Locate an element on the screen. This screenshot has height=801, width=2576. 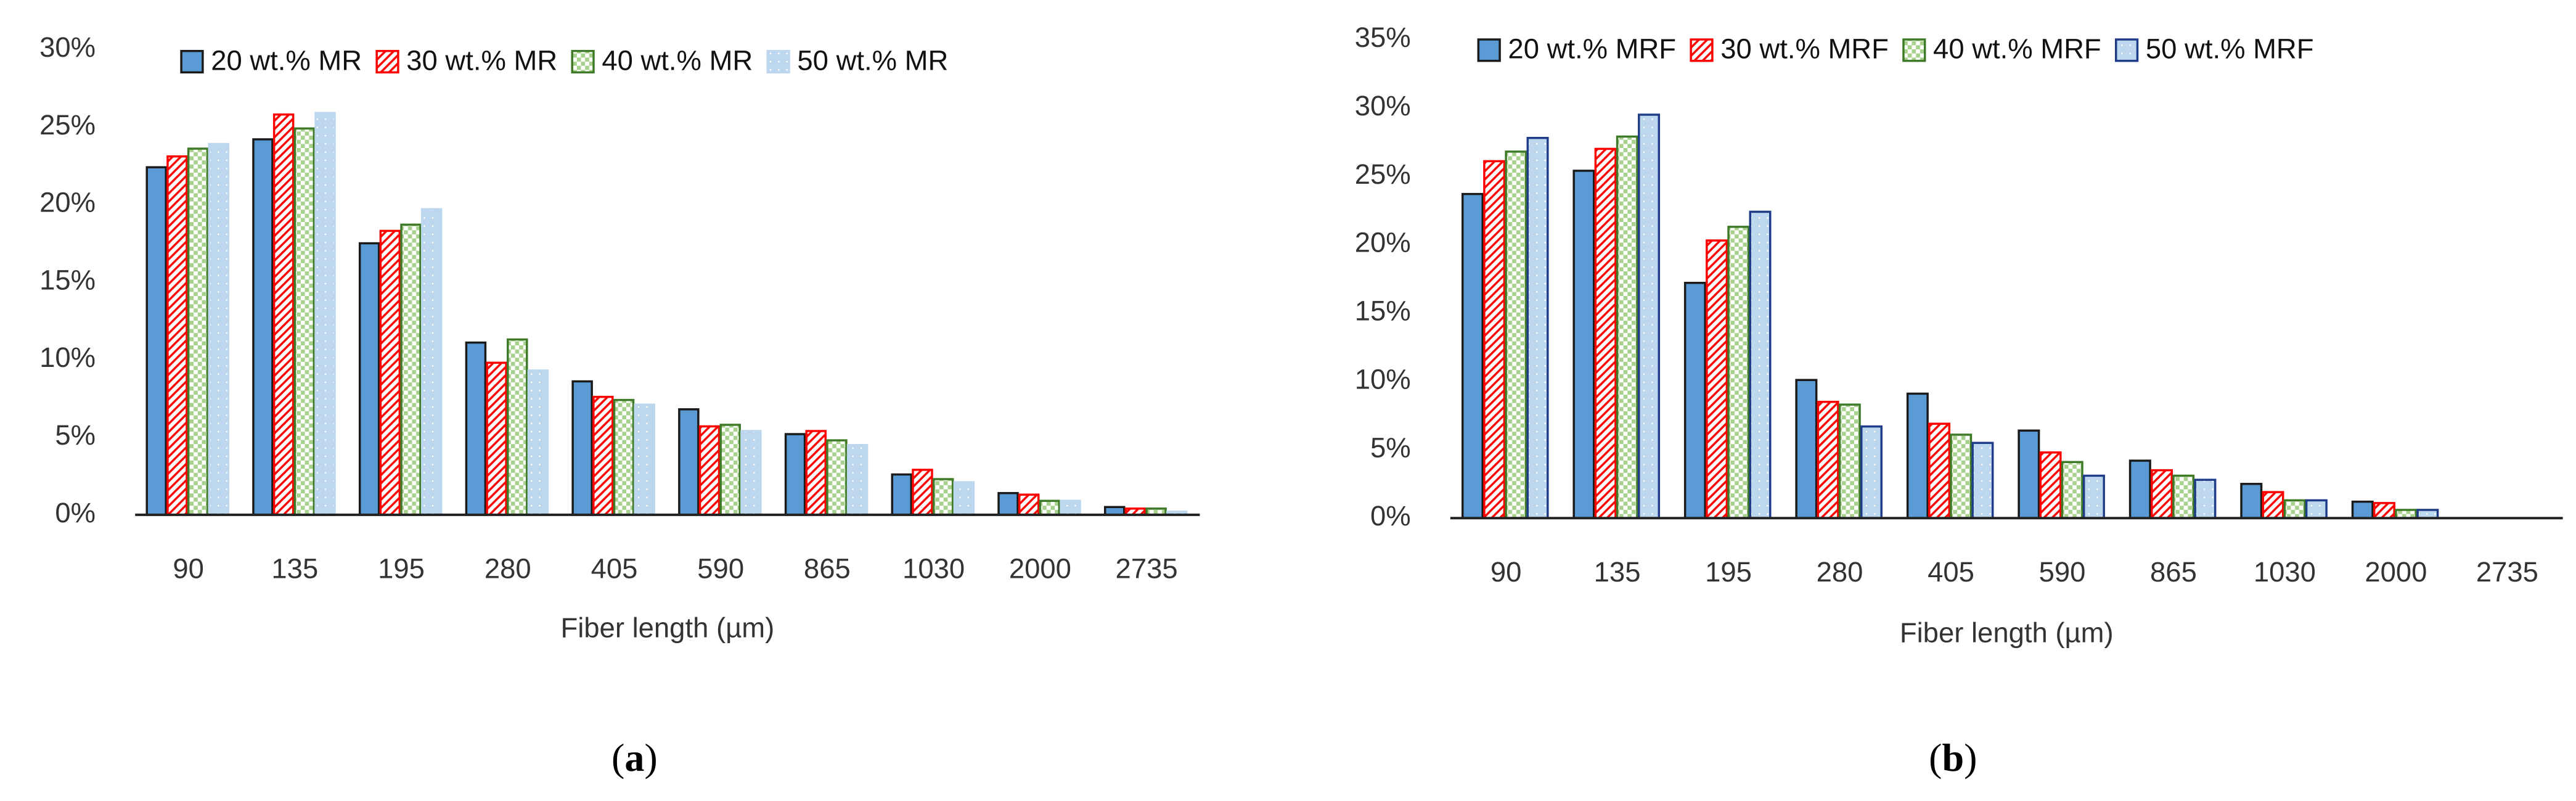
x-tick-label: 2000 is located at coordinates (2396, 572).